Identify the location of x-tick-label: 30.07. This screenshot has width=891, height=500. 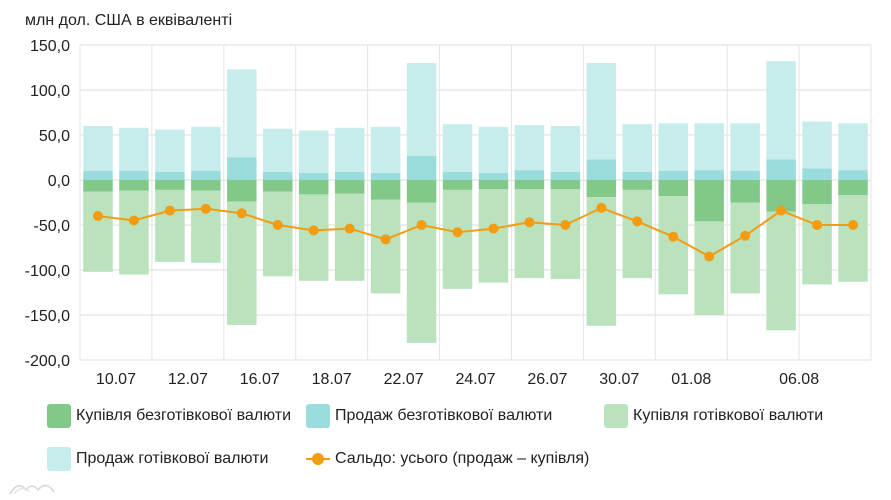
(619, 379).